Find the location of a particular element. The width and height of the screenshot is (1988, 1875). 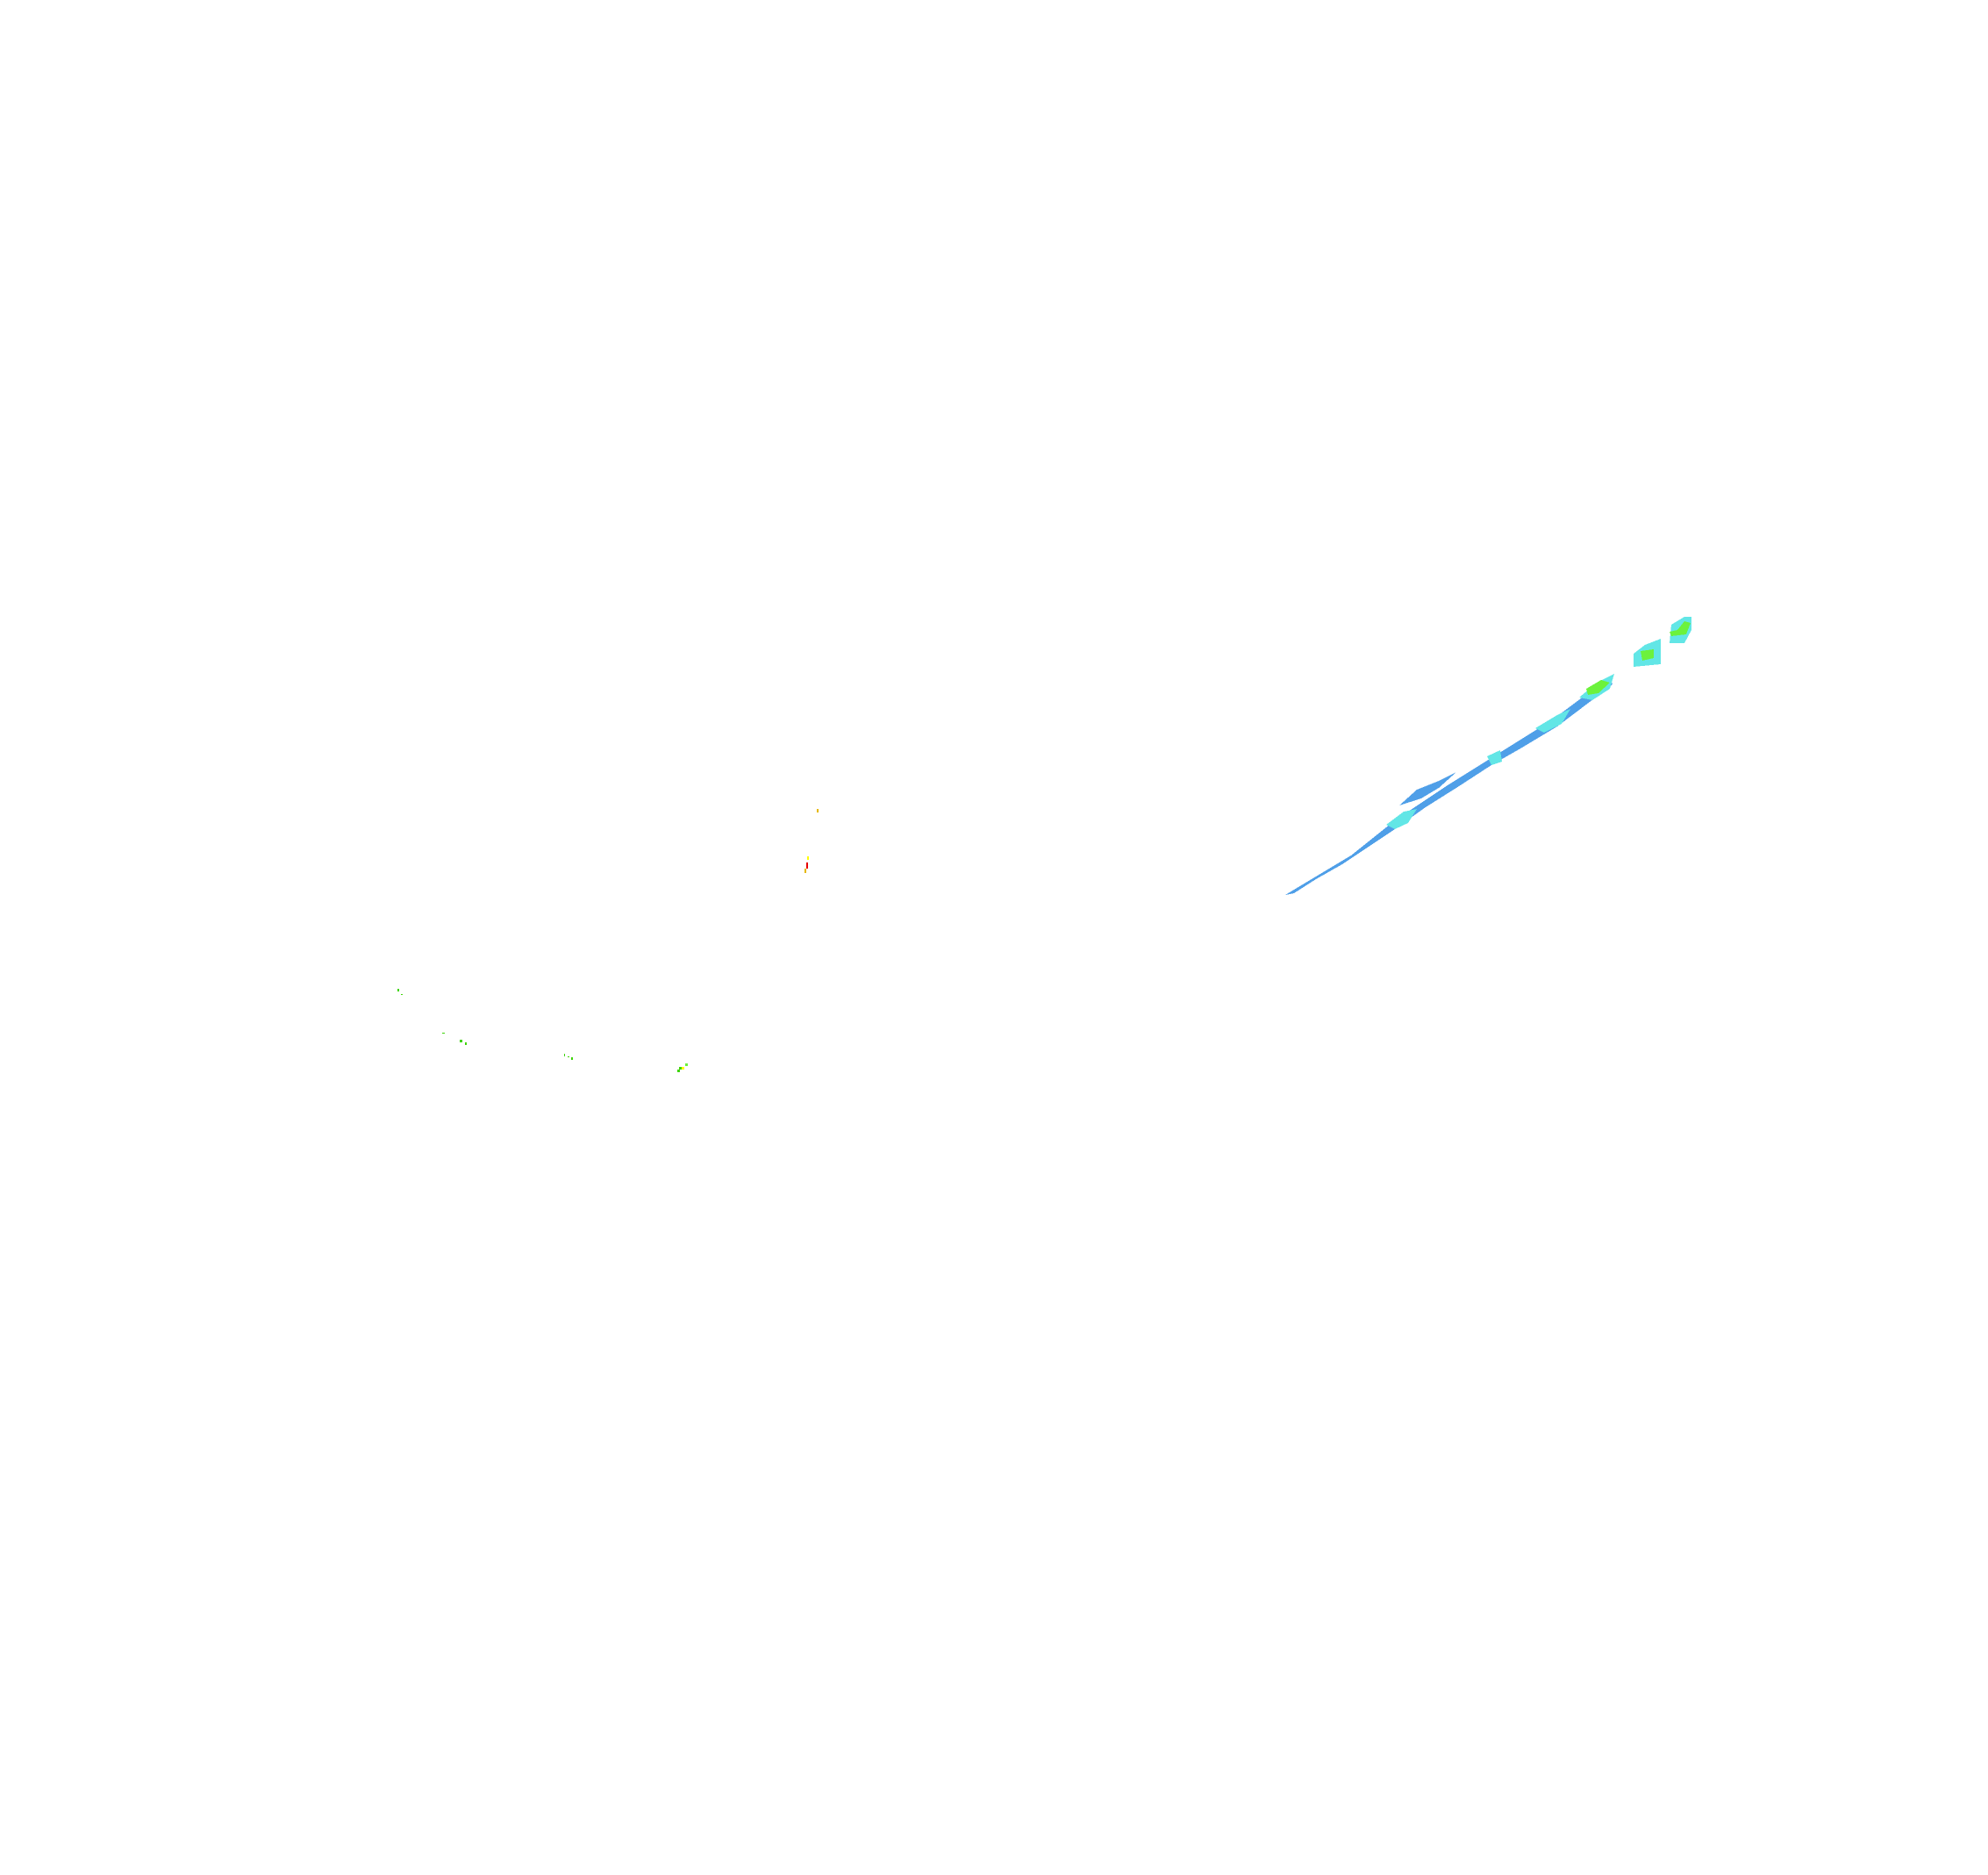

red-cell is located at coordinates (807, 865).